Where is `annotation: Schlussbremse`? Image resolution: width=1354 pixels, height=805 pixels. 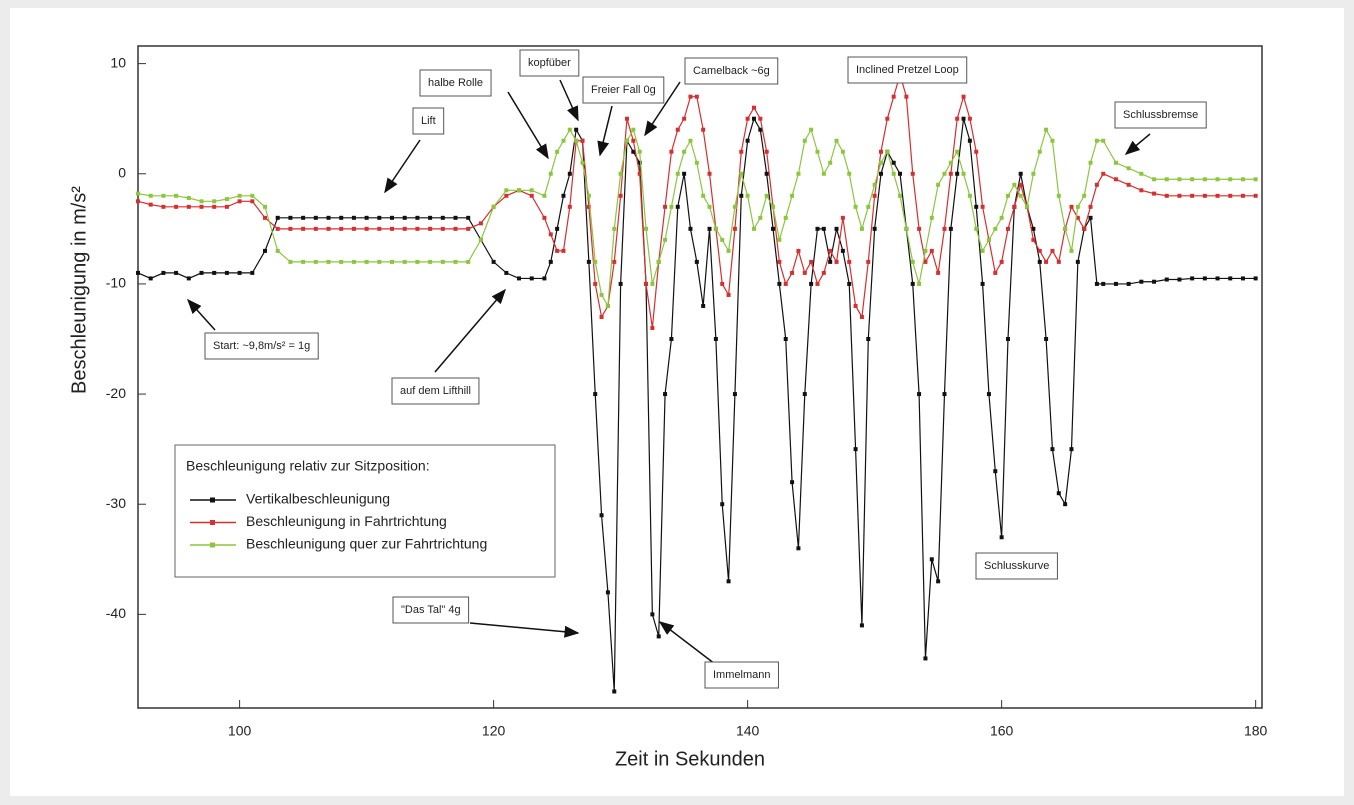
annotation: Schlussbremse is located at coordinates (1160, 115).